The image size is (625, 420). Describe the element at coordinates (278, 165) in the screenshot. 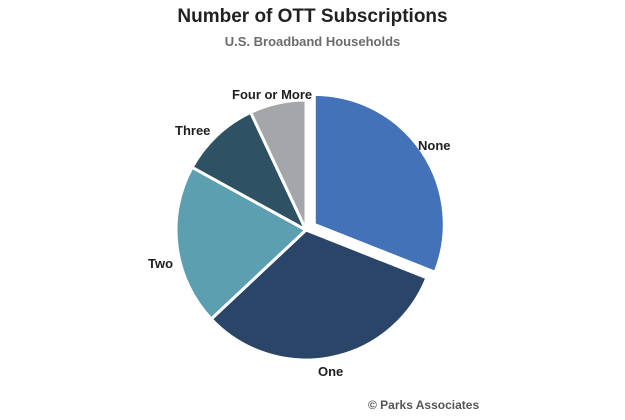

I see `pie-slice-four-or-more` at that location.